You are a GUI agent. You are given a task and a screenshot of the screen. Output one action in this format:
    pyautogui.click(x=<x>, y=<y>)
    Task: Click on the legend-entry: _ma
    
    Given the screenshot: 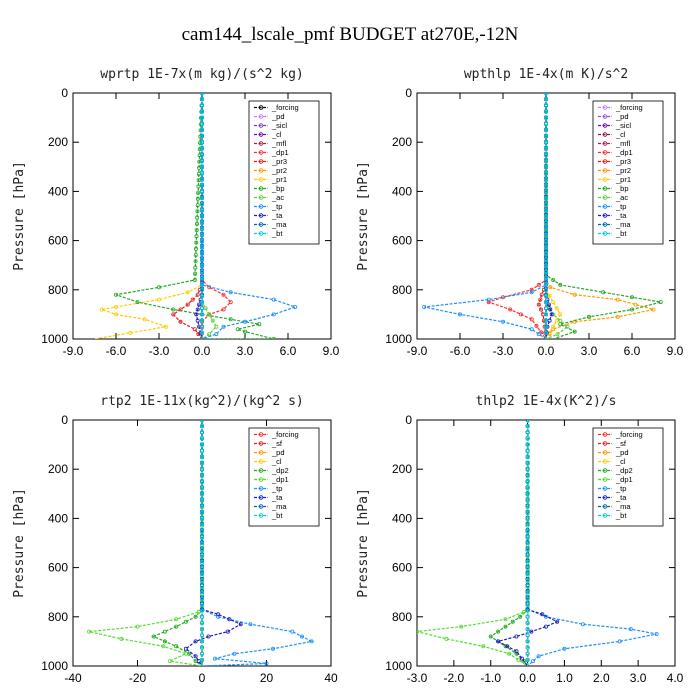 What is the action you would take?
    pyautogui.click(x=623, y=506)
    